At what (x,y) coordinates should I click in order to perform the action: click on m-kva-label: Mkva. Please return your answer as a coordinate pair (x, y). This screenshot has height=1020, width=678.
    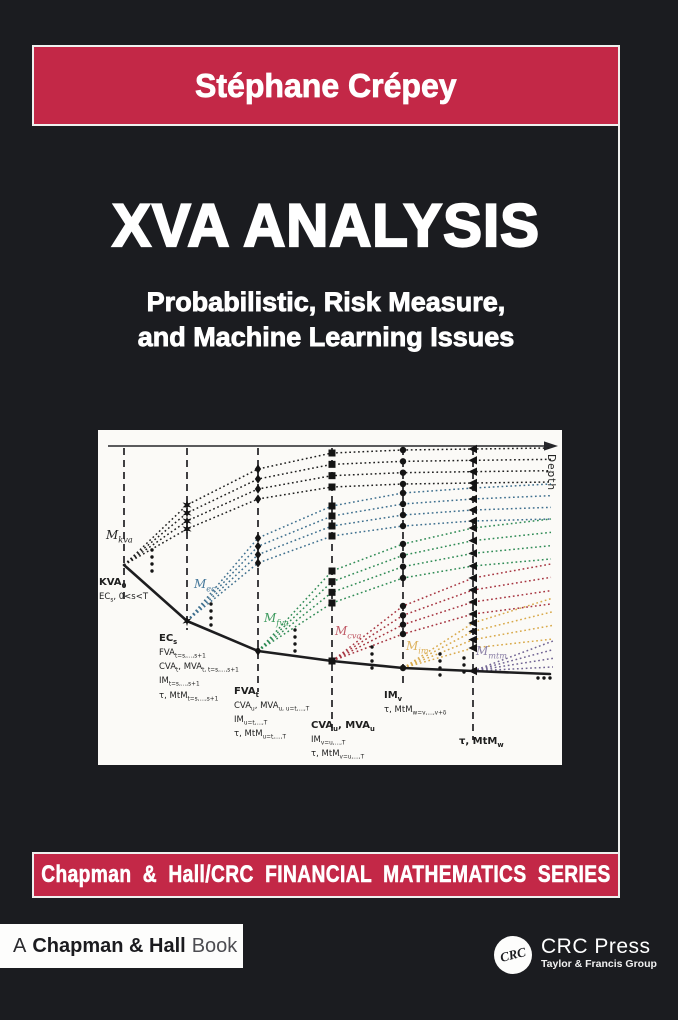
    Looking at the image, I should click on (119, 536).